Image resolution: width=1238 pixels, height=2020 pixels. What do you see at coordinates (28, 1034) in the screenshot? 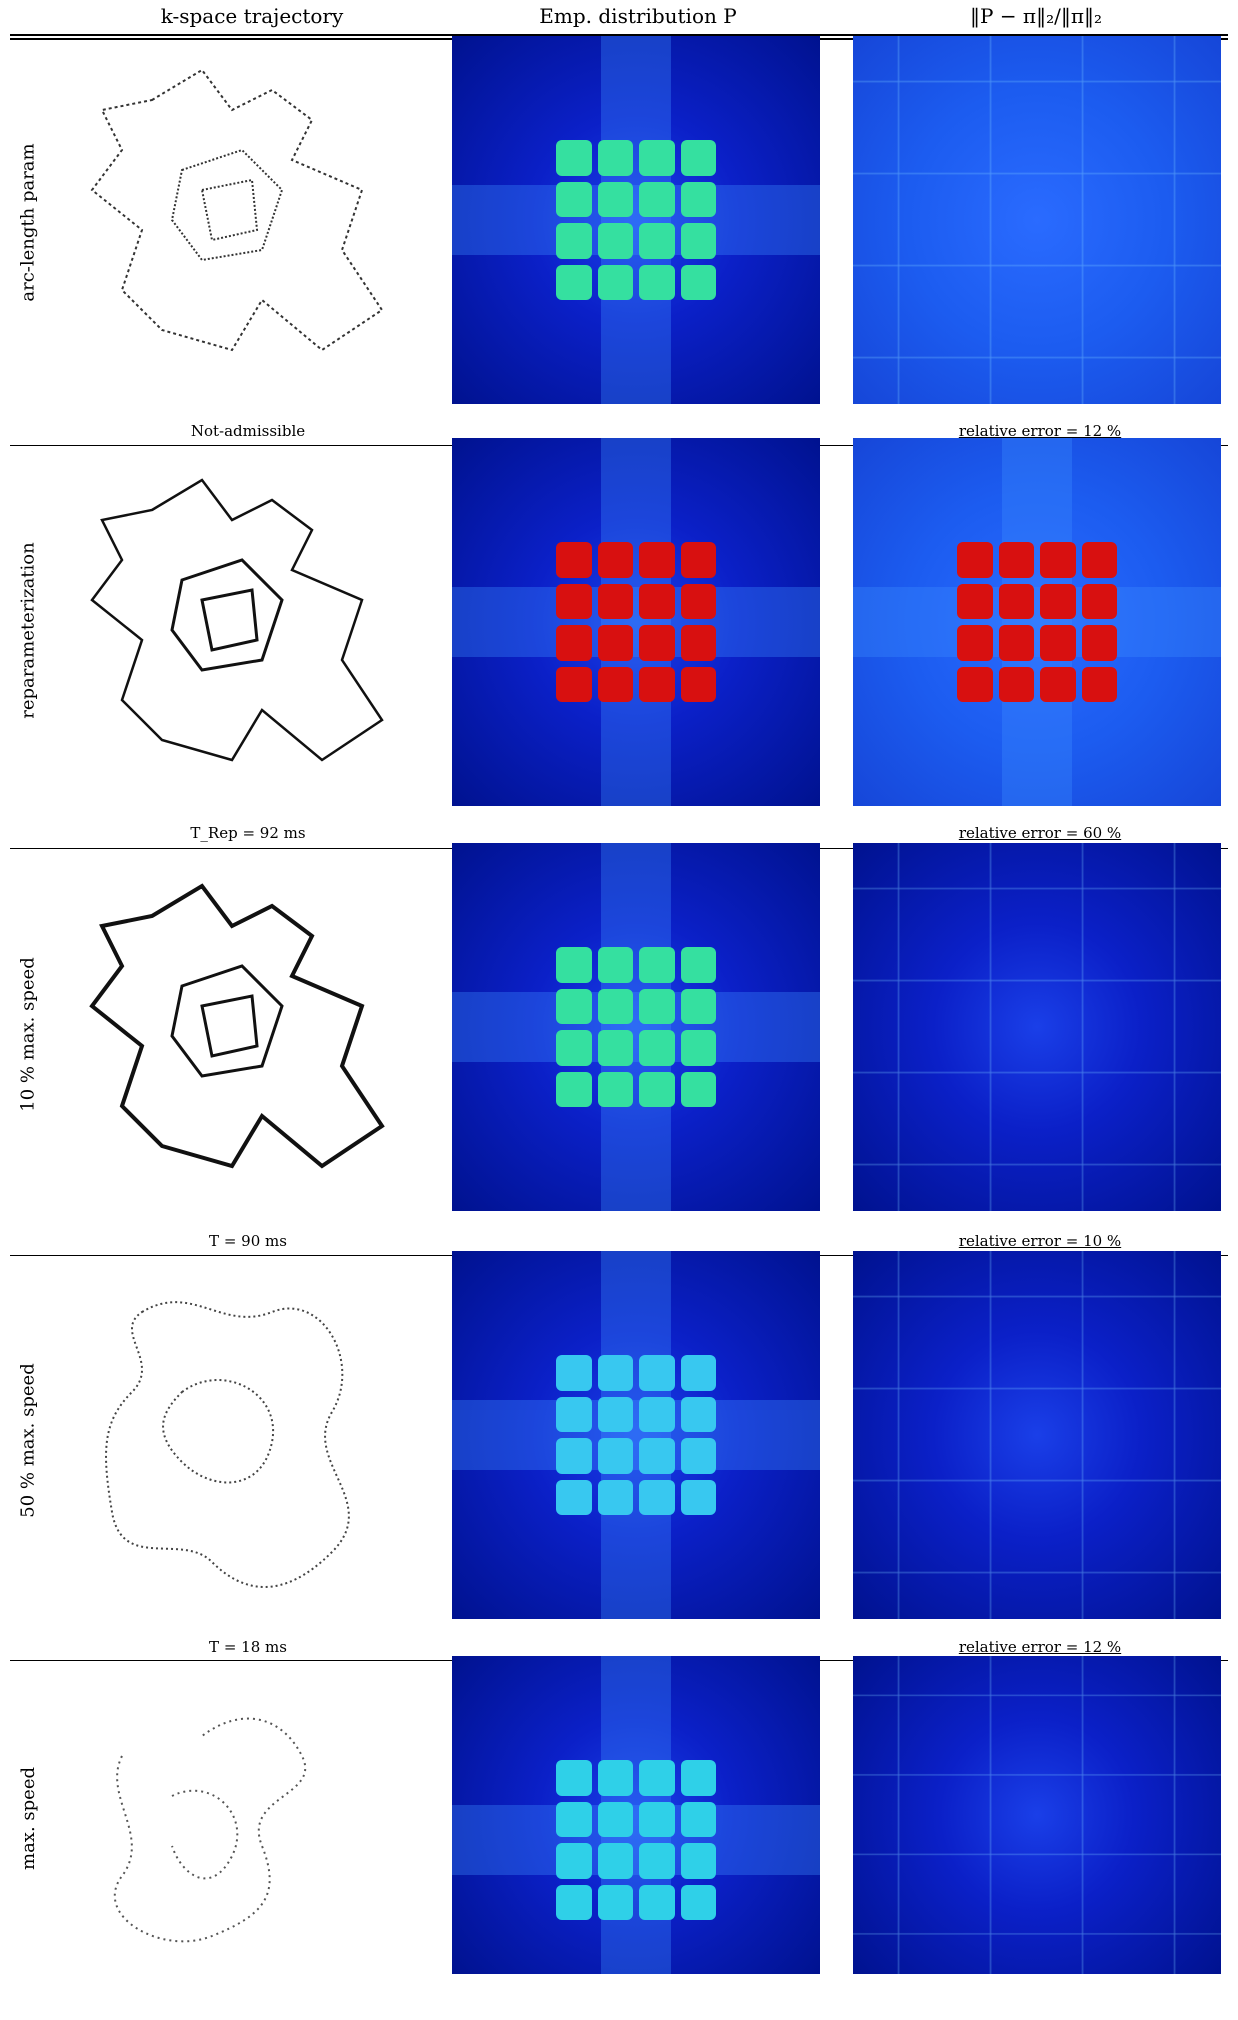
I see `row-label-3: 10 % max. speed` at bounding box center [28, 1034].